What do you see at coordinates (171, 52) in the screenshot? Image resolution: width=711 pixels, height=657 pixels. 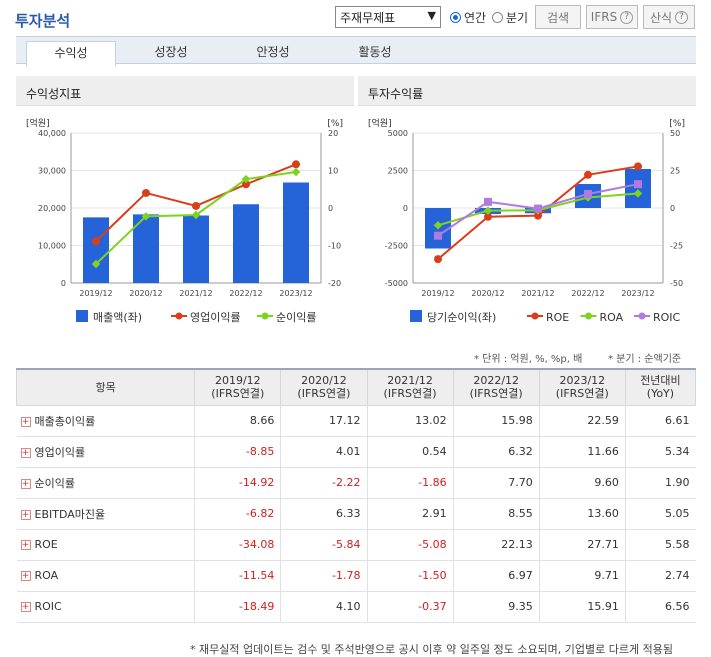 I see `tab-growth: 성장성` at bounding box center [171, 52].